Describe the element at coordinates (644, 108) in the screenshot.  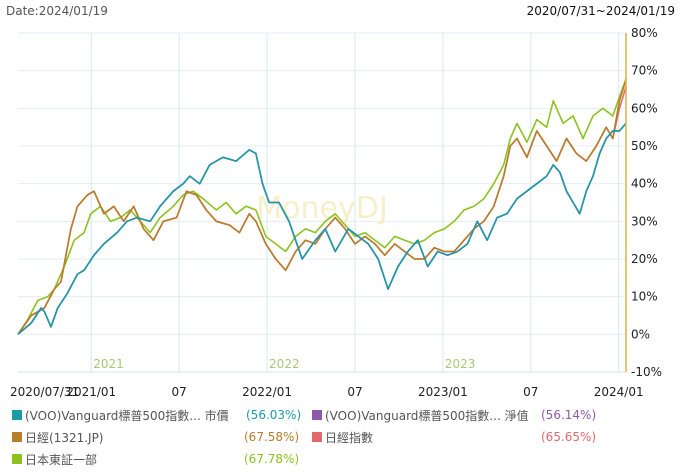
I see `y-tick-label: 60%` at that location.